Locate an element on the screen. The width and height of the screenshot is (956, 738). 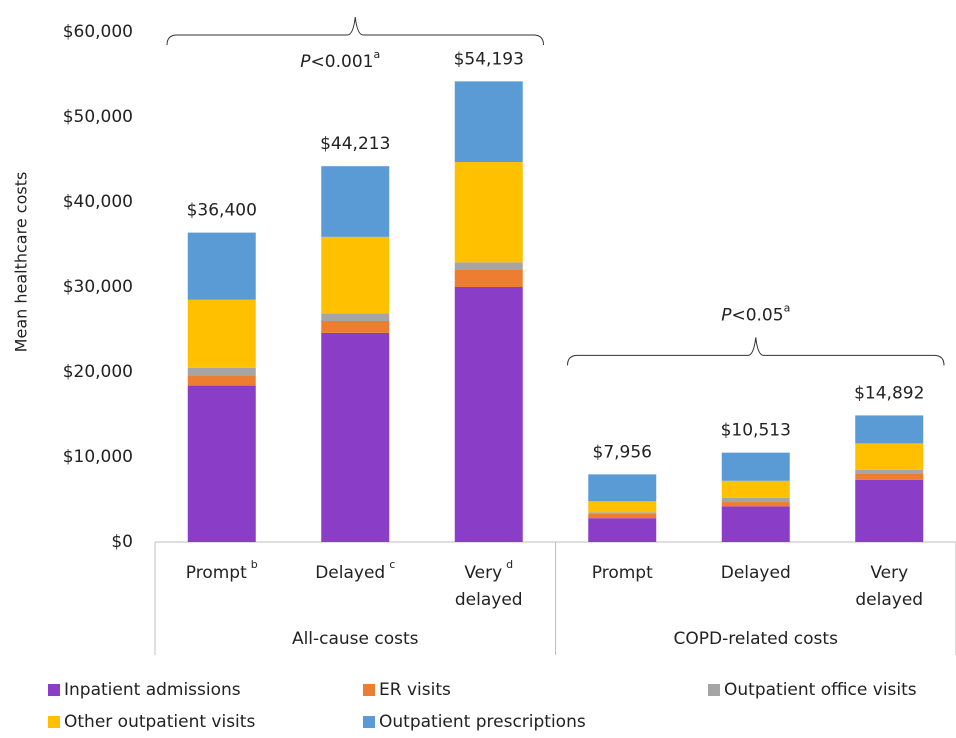
total-label: $14,892 is located at coordinates (889, 393).